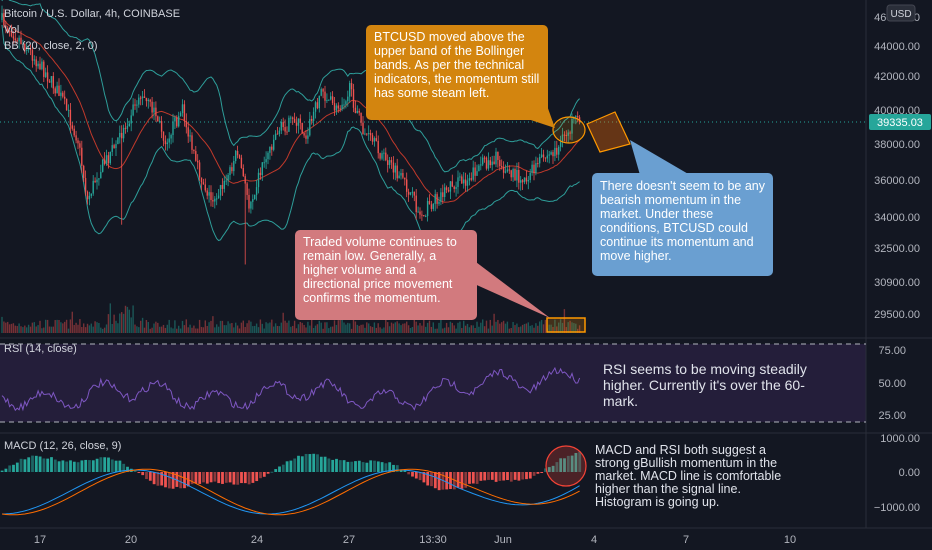 This screenshot has height=550, width=932. I want to click on rsi-legend: RSI (14, close), so click(40, 349).